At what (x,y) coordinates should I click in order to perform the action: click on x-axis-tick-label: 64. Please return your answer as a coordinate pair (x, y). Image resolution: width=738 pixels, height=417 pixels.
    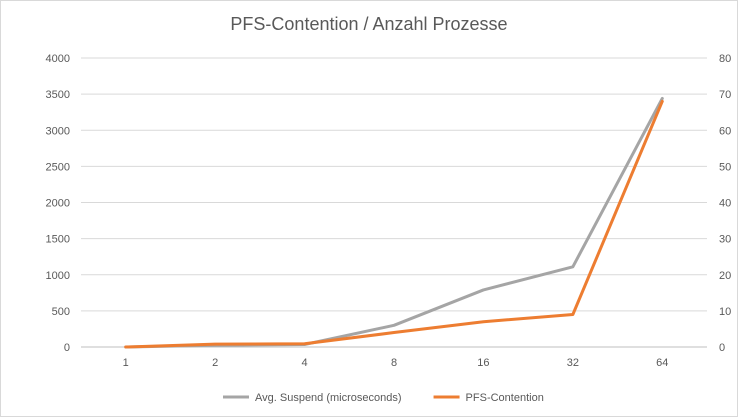
    Looking at the image, I should click on (662, 363).